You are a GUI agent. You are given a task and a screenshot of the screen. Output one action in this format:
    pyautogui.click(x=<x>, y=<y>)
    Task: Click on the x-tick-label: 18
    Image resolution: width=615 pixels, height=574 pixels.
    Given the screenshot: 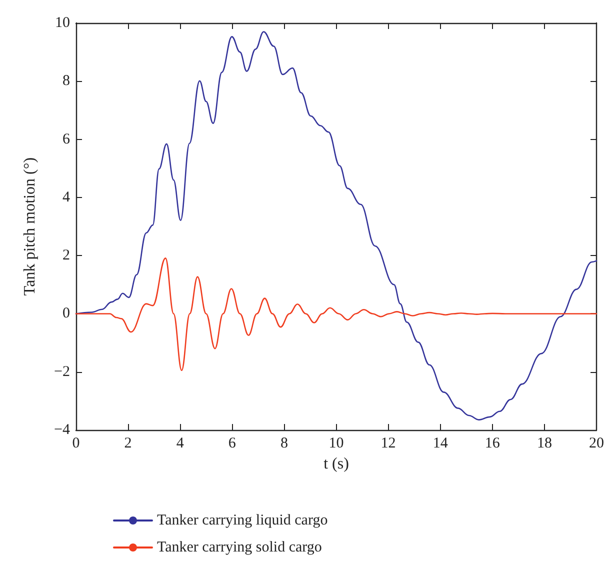 What is the action you would take?
    pyautogui.click(x=544, y=444)
    